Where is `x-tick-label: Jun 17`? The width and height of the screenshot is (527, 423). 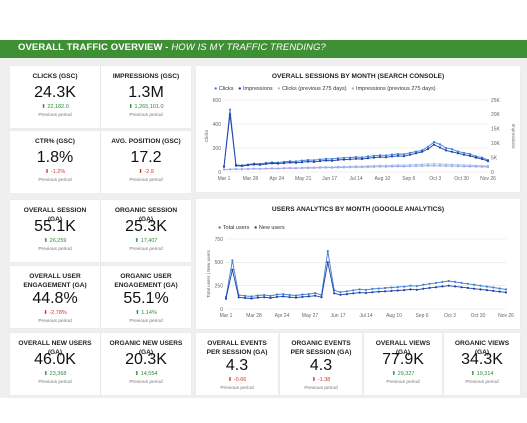 x-tick-label: Jun 17 is located at coordinates (337, 316).